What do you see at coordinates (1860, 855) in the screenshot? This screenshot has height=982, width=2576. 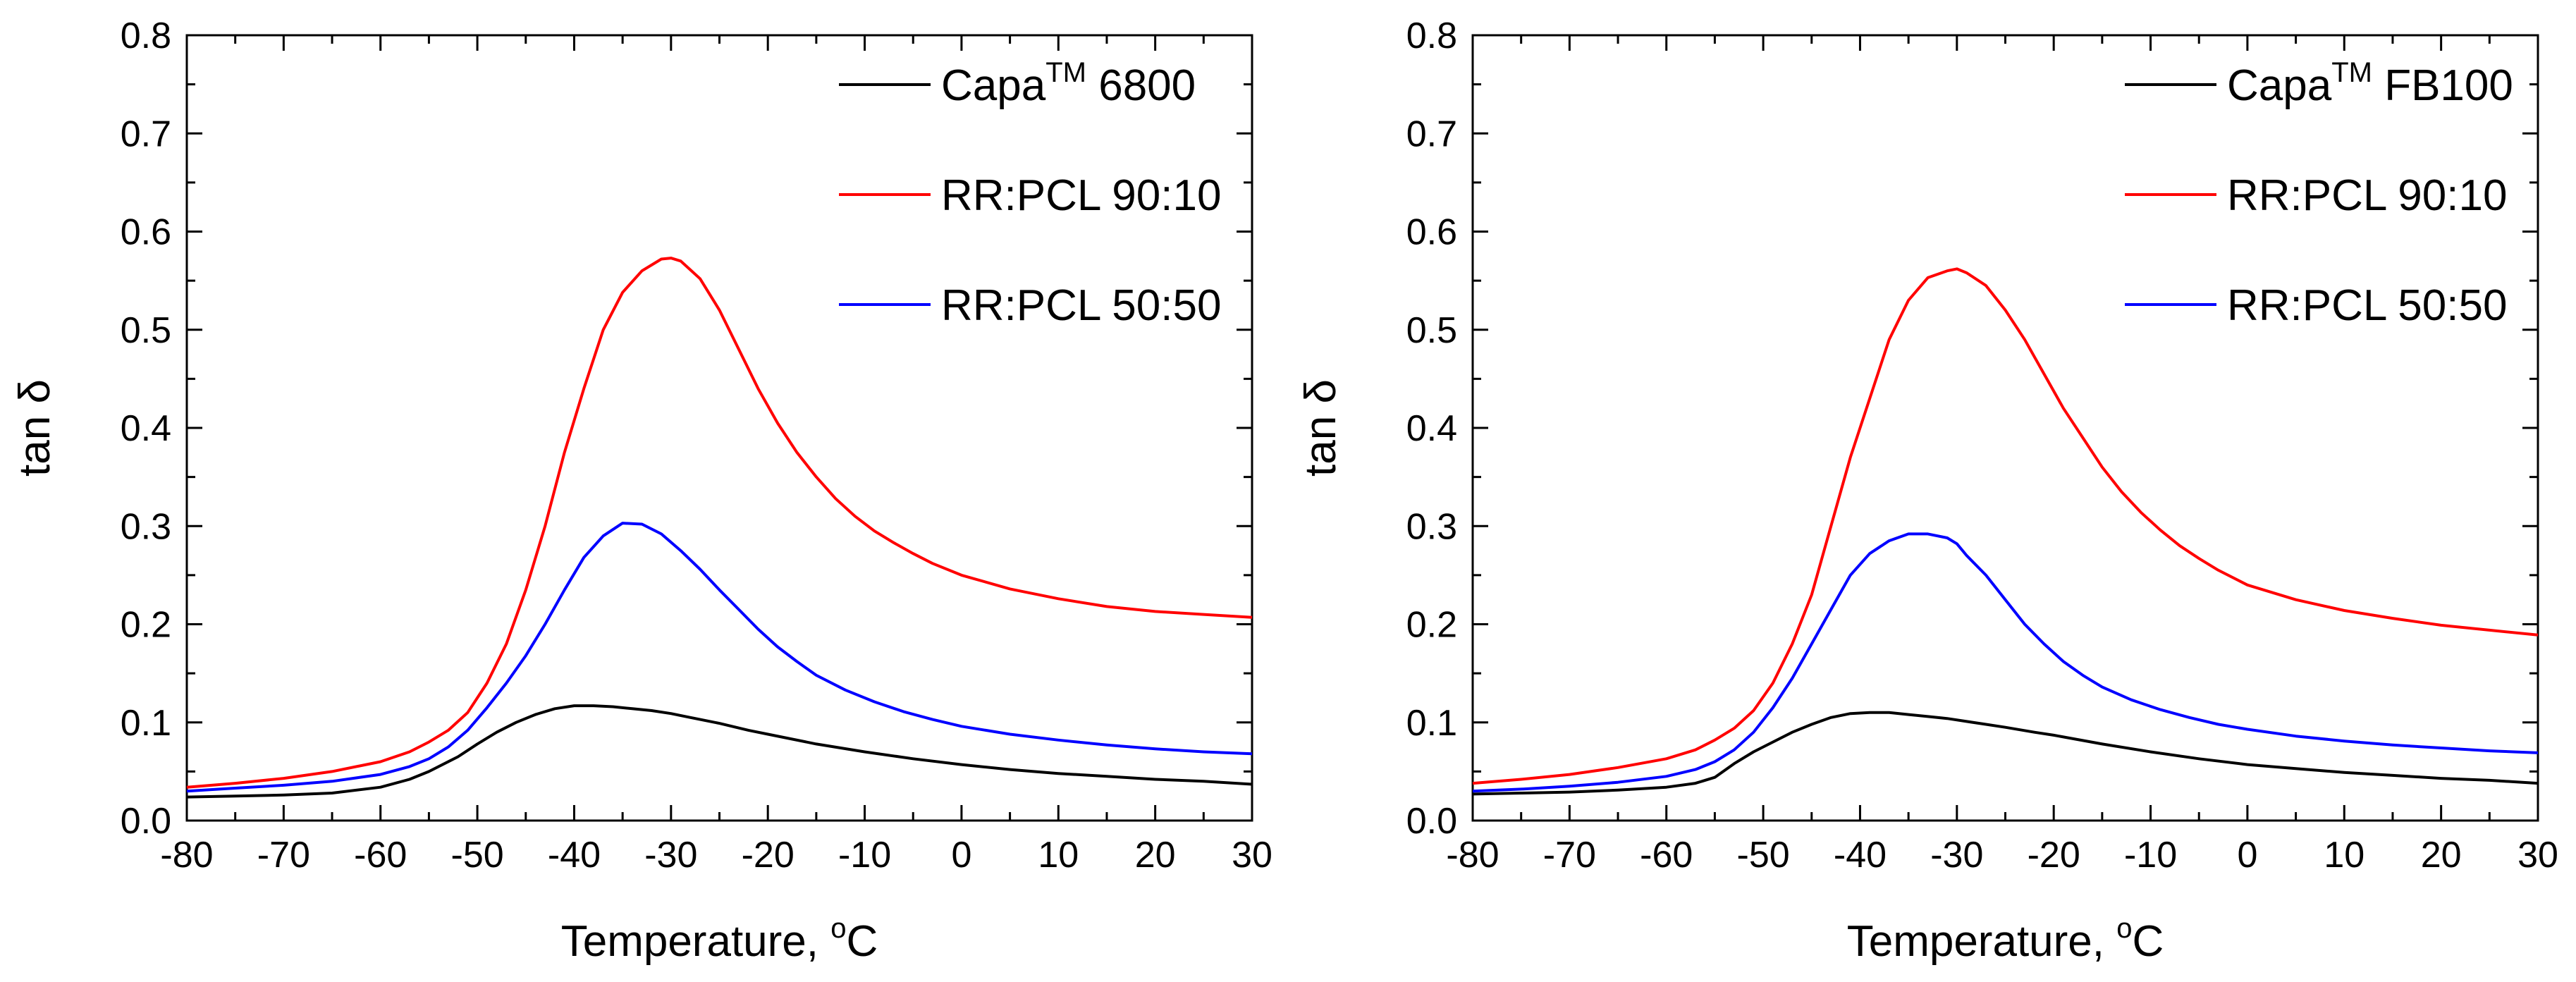 I see `chart-1-x-tick-label: -40` at bounding box center [1860, 855].